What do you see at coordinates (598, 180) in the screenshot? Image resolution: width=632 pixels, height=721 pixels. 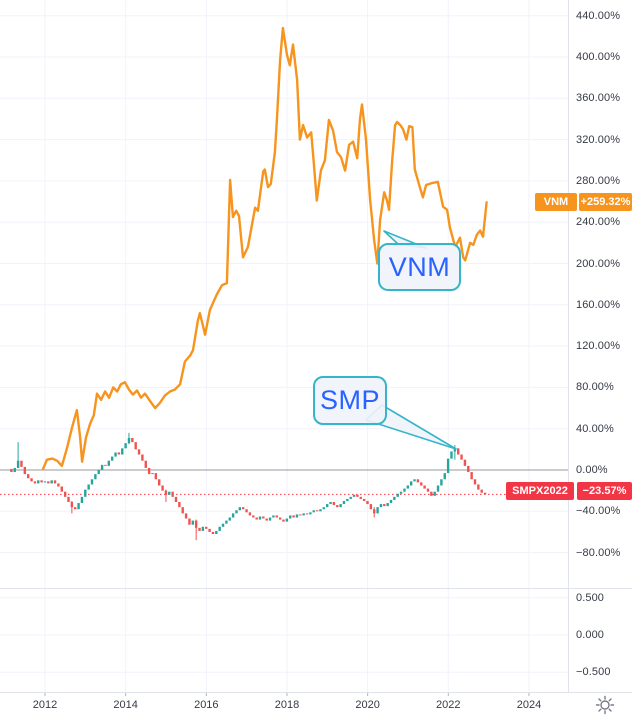 I see `price-tick-label: 280.00%` at bounding box center [598, 180].